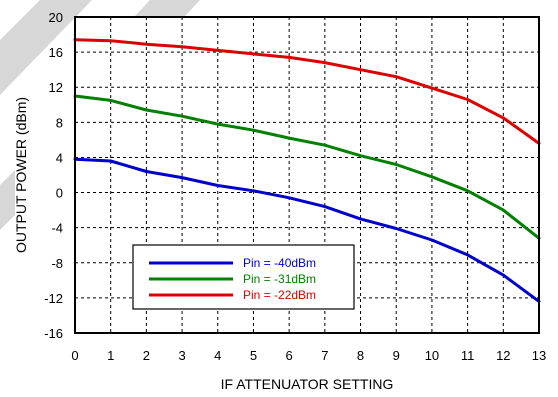  I want to click on y-axis-label: OUTPUT POWER (dBm), so click(21, 175).